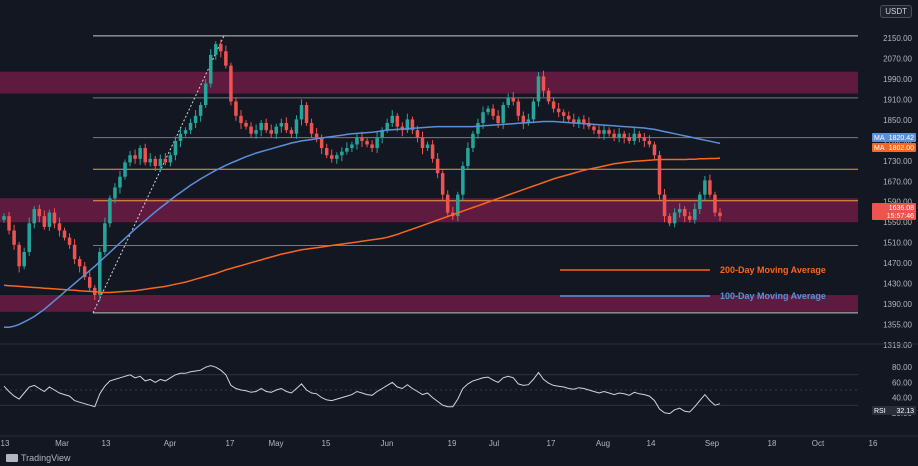  I want to click on tradingview-logo: TradingView, so click(38, 458).